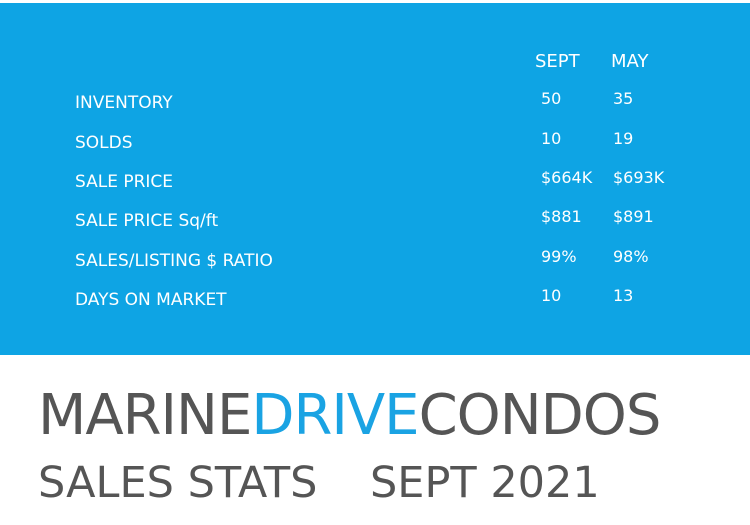  Describe the element at coordinates (104, 143) in the screenshot. I see `row-label: SOLDS` at that location.